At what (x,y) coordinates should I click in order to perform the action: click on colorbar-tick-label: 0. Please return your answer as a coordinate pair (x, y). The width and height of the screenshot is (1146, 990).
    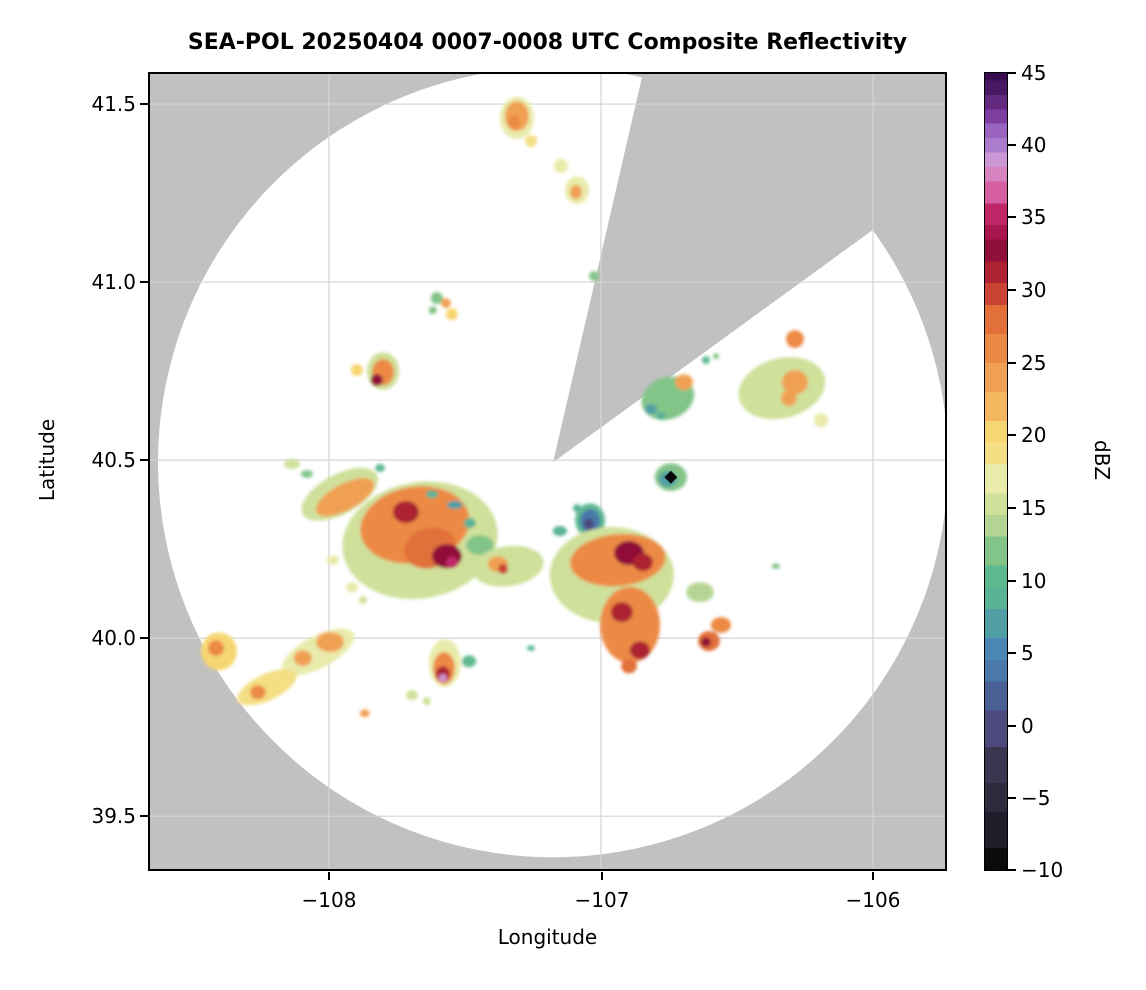
    Looking at the image, I should click on (1027, 726).